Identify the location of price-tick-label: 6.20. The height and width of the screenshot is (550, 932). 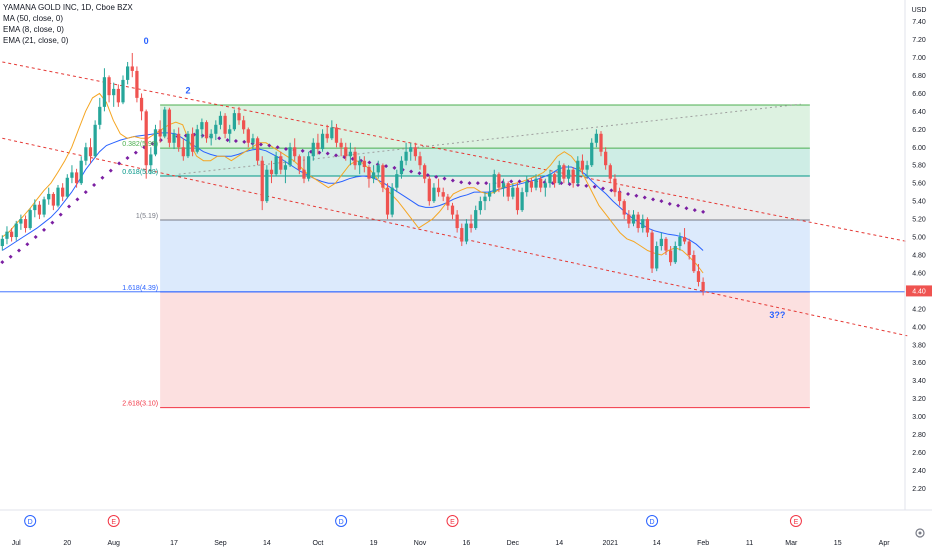
(919, 130).